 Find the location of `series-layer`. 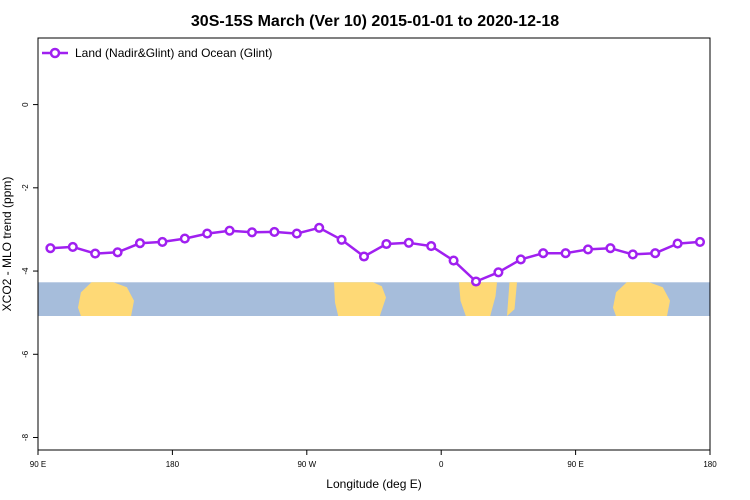

series-layer is located at coordinates (375, 254).